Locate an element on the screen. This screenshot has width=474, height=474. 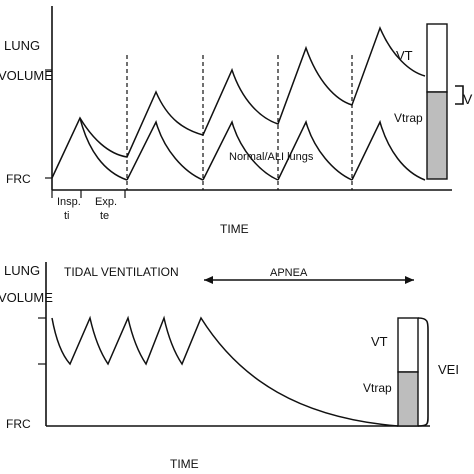
apnea-arrow-right-head is located at coordinates (409, 280).